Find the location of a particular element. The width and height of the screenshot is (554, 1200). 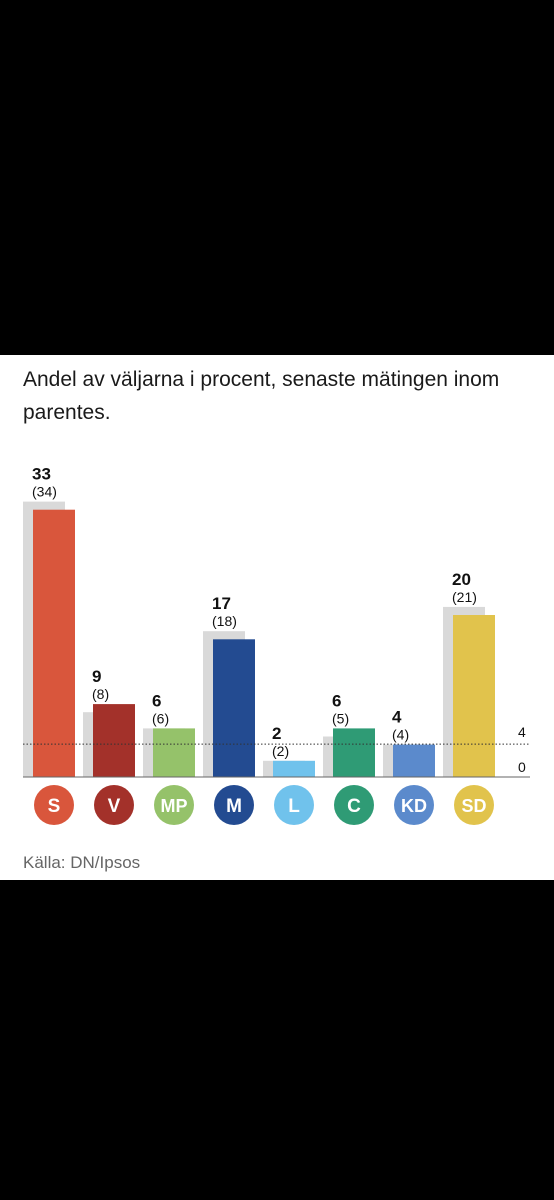

current-value-label: 9 is located at coordinates (96, 676).